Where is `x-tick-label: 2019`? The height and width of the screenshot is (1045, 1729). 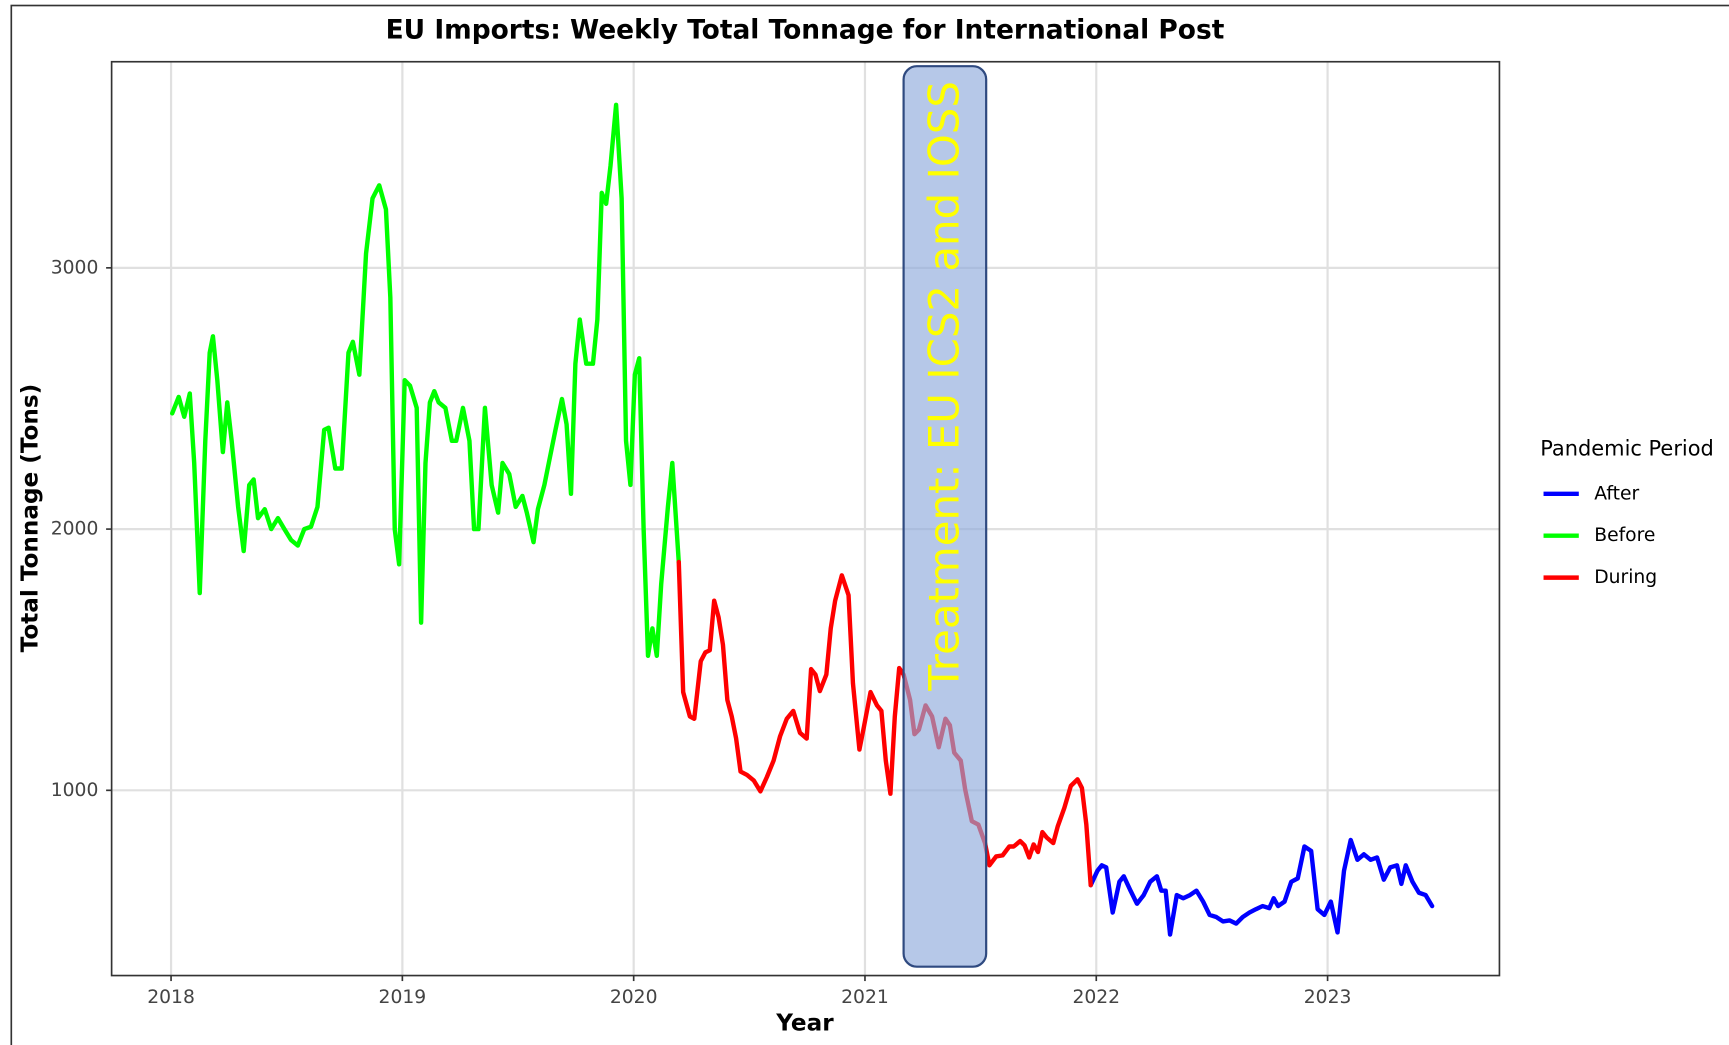
x-tick-label: 2019 is located at coordinates (403, 997).